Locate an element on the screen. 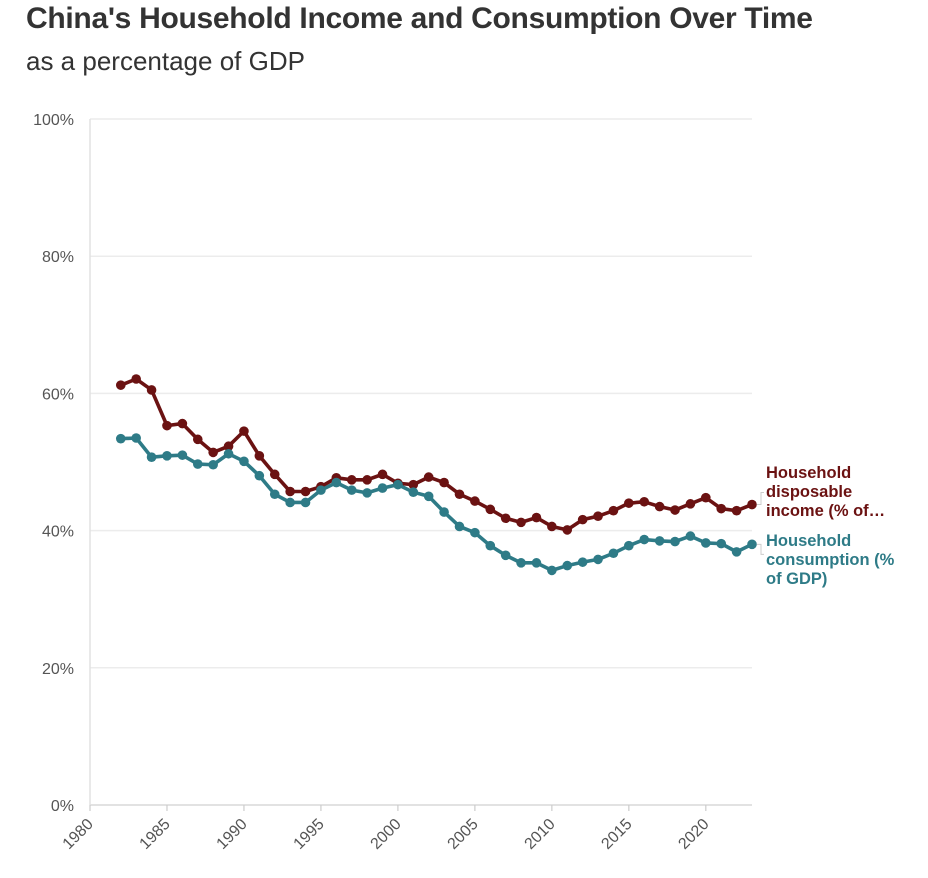 Image resolution: width=928 pixels, height=878 pixels. x-tick-label: 1980 is located at coordinates (78, 834).